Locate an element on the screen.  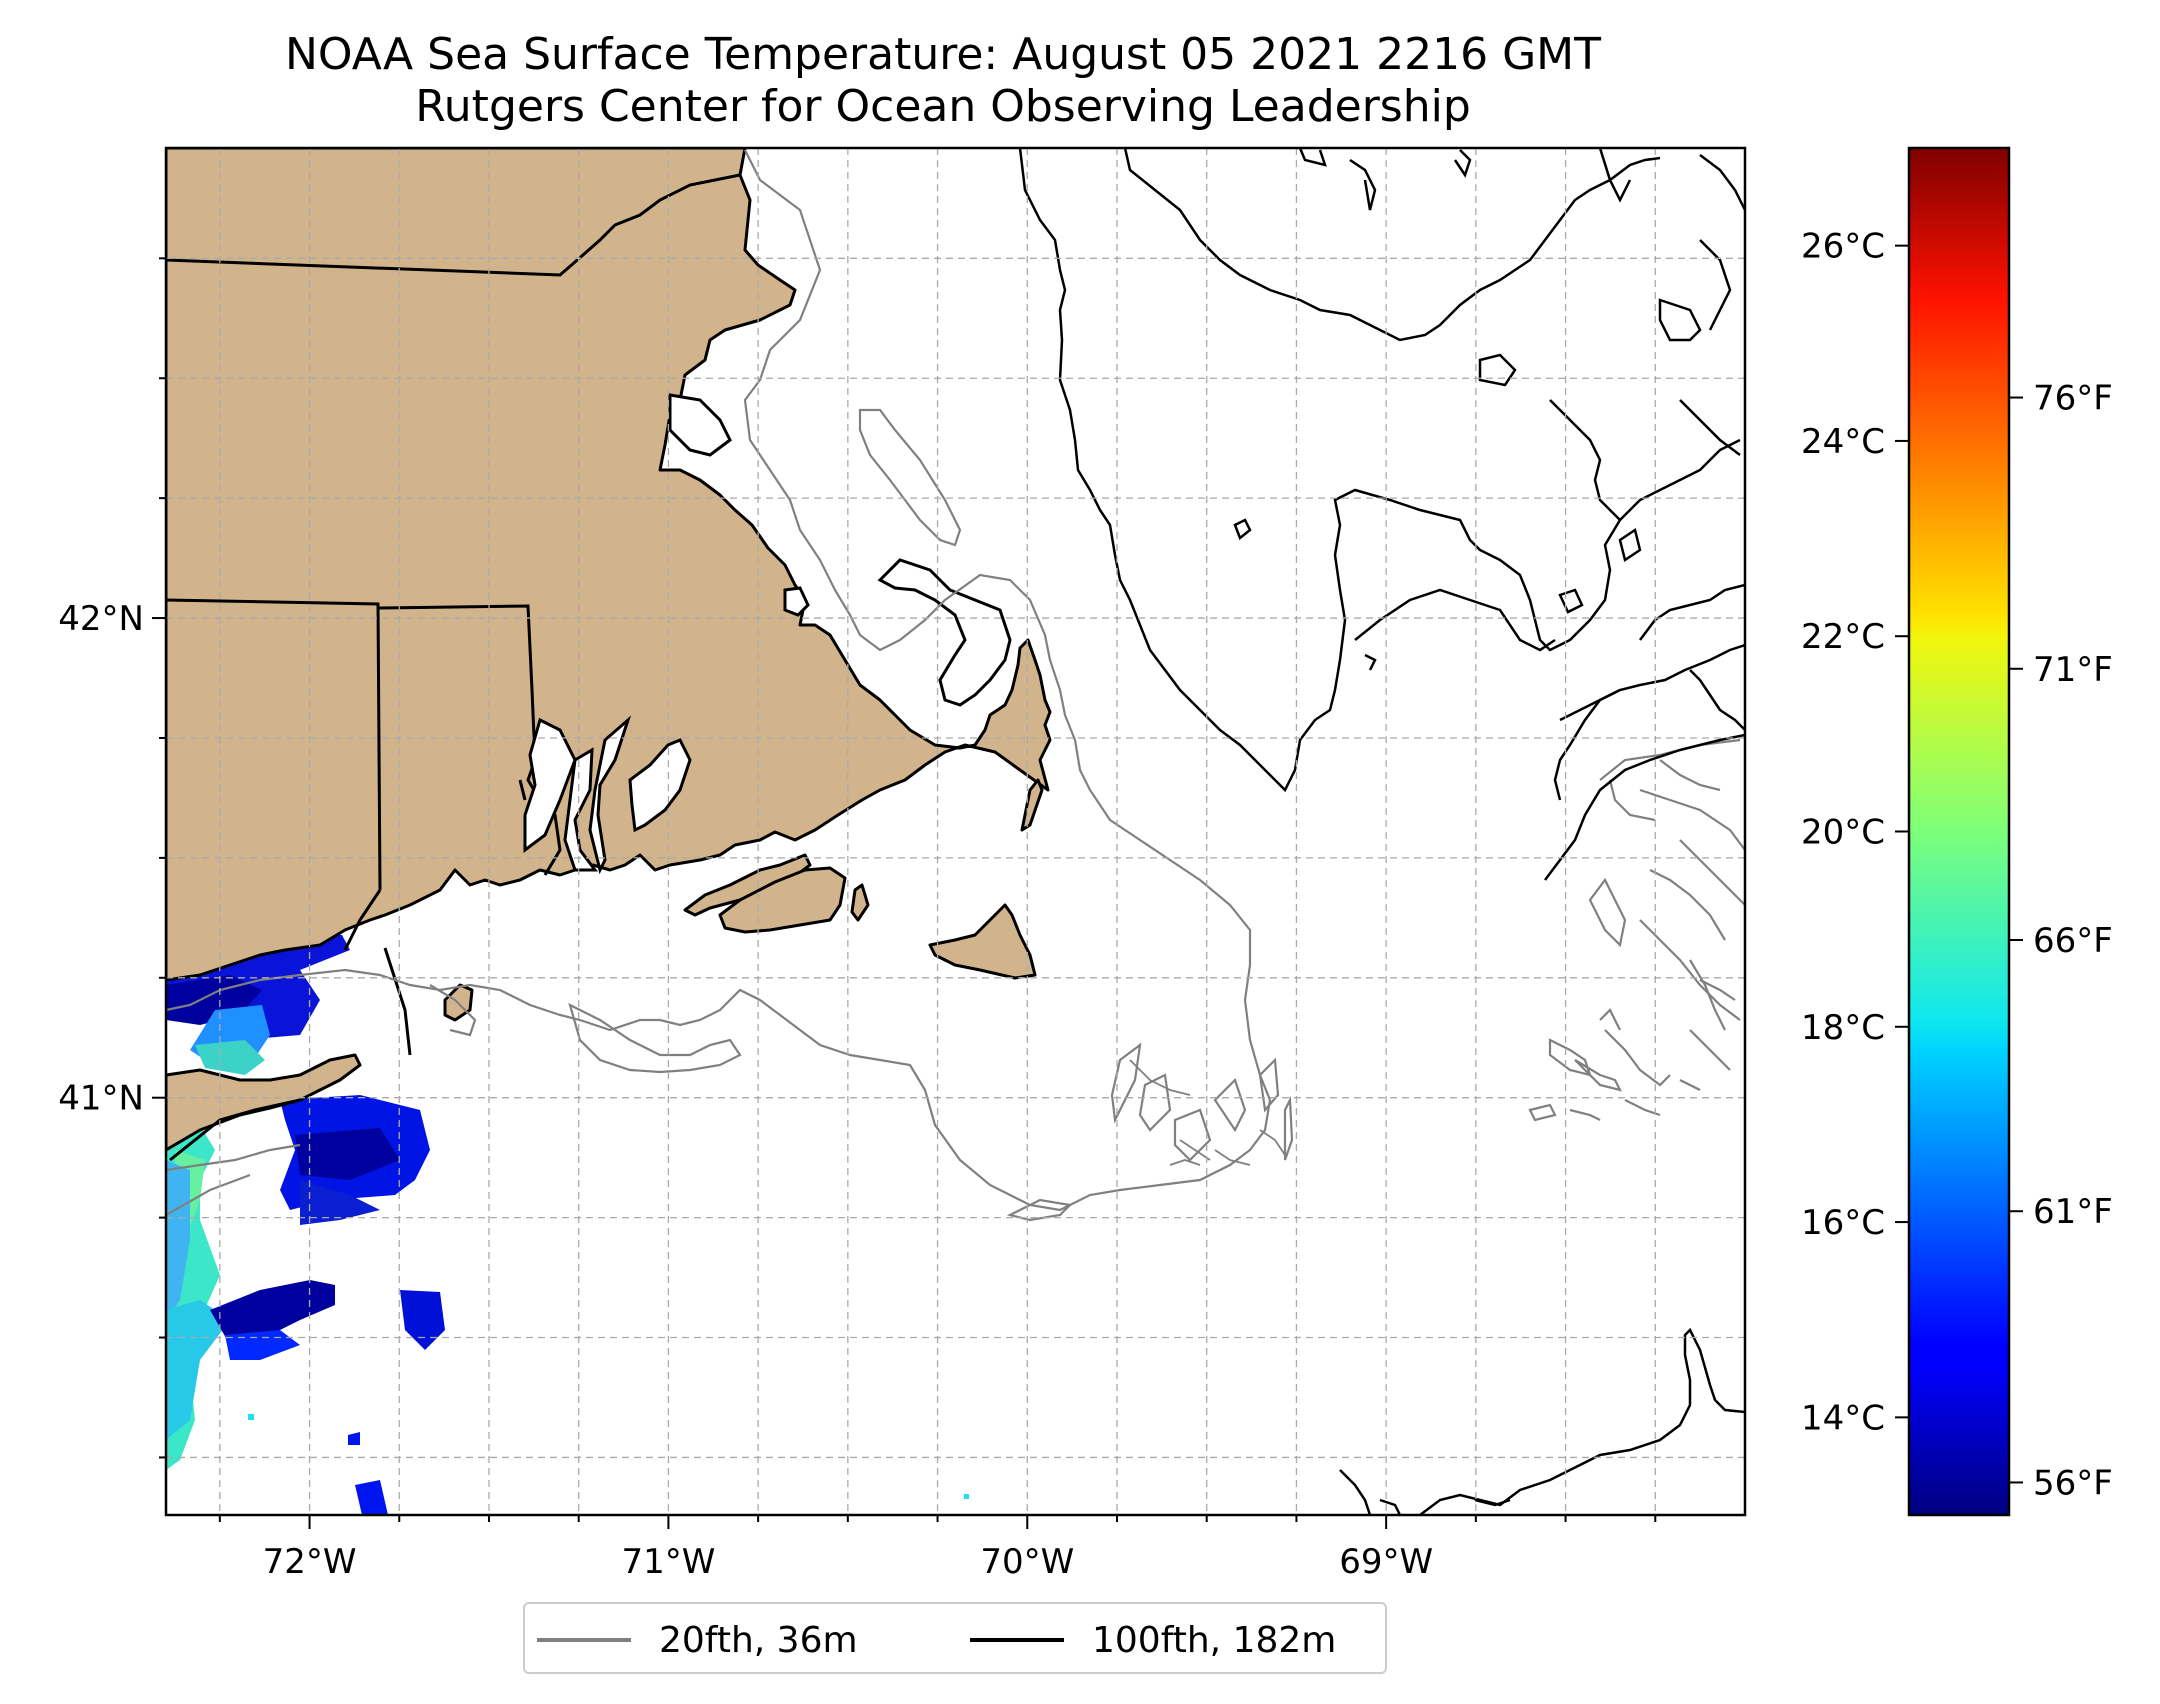
legend-item-20fth: 20fth, 36m is located at coordinates (697, 1640).